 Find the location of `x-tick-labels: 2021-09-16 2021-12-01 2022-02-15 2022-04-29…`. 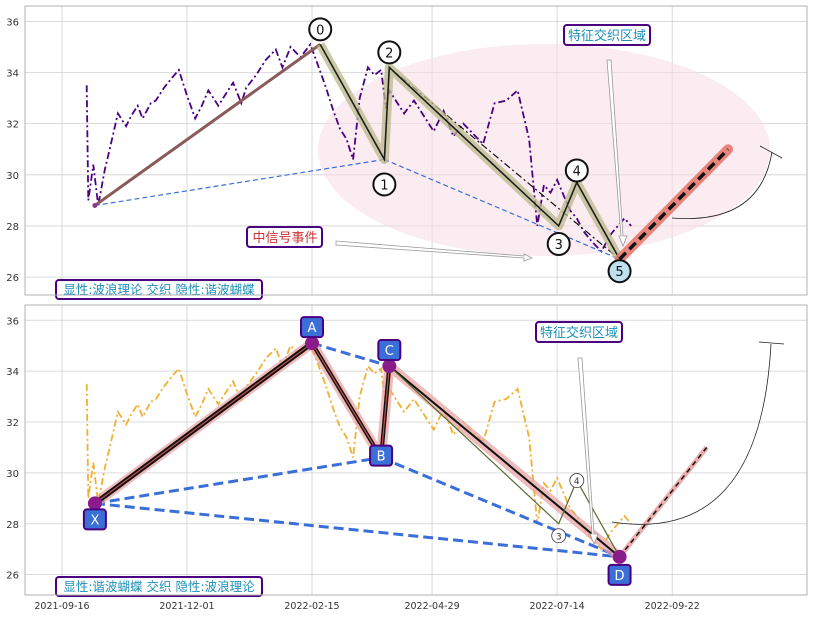

x-tick-labels: 2021-09-16 2021-12-01 2022-02-15 2022-04-29… is located at coordinates (366, 606).